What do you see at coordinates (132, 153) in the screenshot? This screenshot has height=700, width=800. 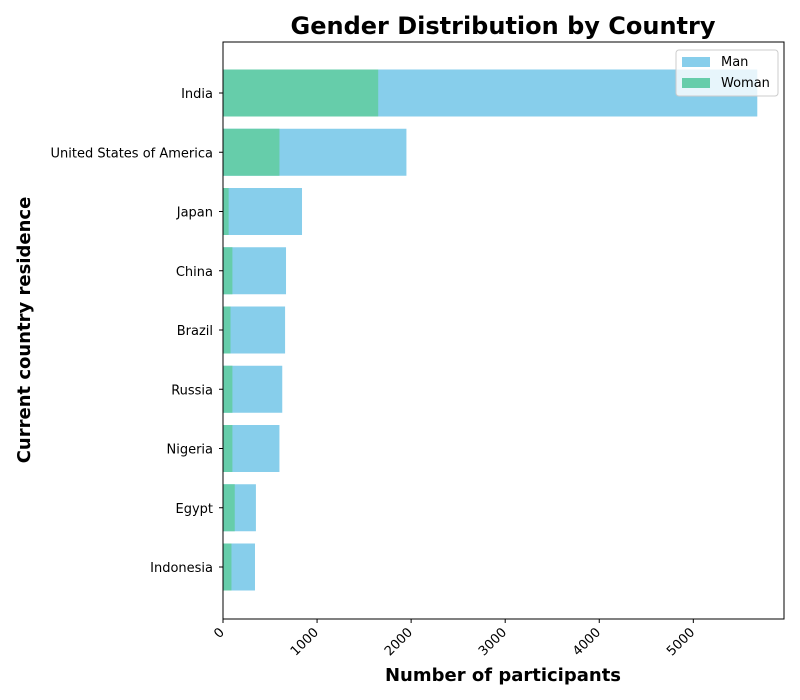 I see `y-tick-label: United States of America` at bounding box center [132, 153].